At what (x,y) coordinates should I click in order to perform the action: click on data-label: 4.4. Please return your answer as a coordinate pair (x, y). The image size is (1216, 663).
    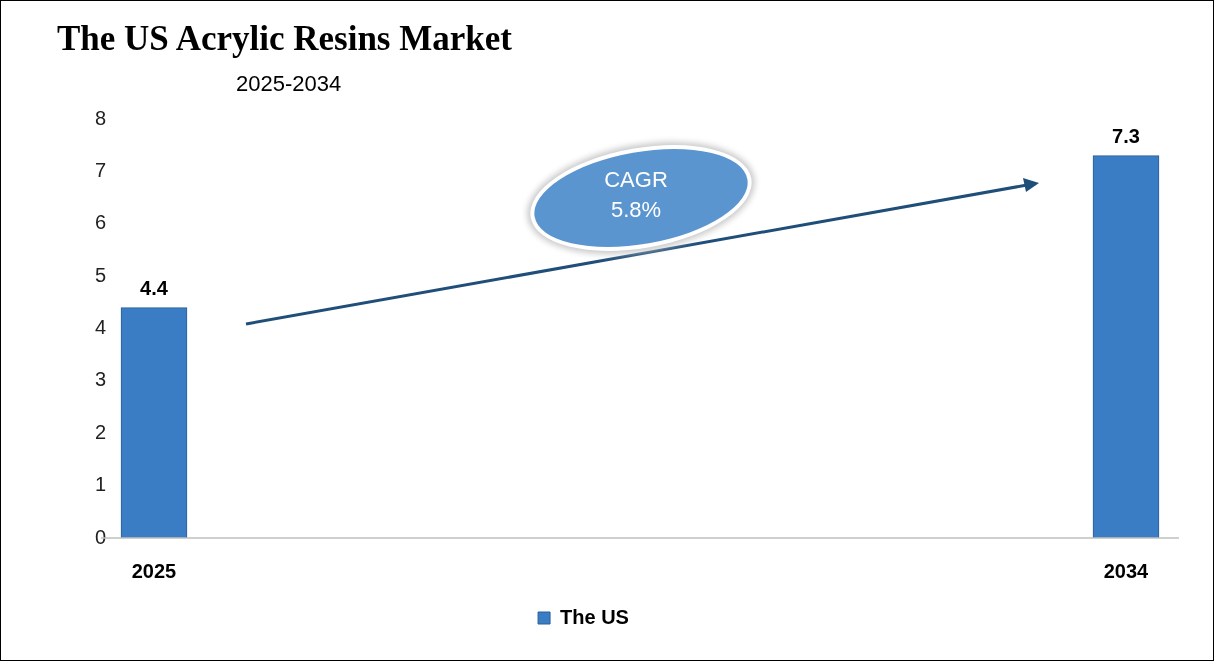
    Looking at the image, I should click on (154, 288).